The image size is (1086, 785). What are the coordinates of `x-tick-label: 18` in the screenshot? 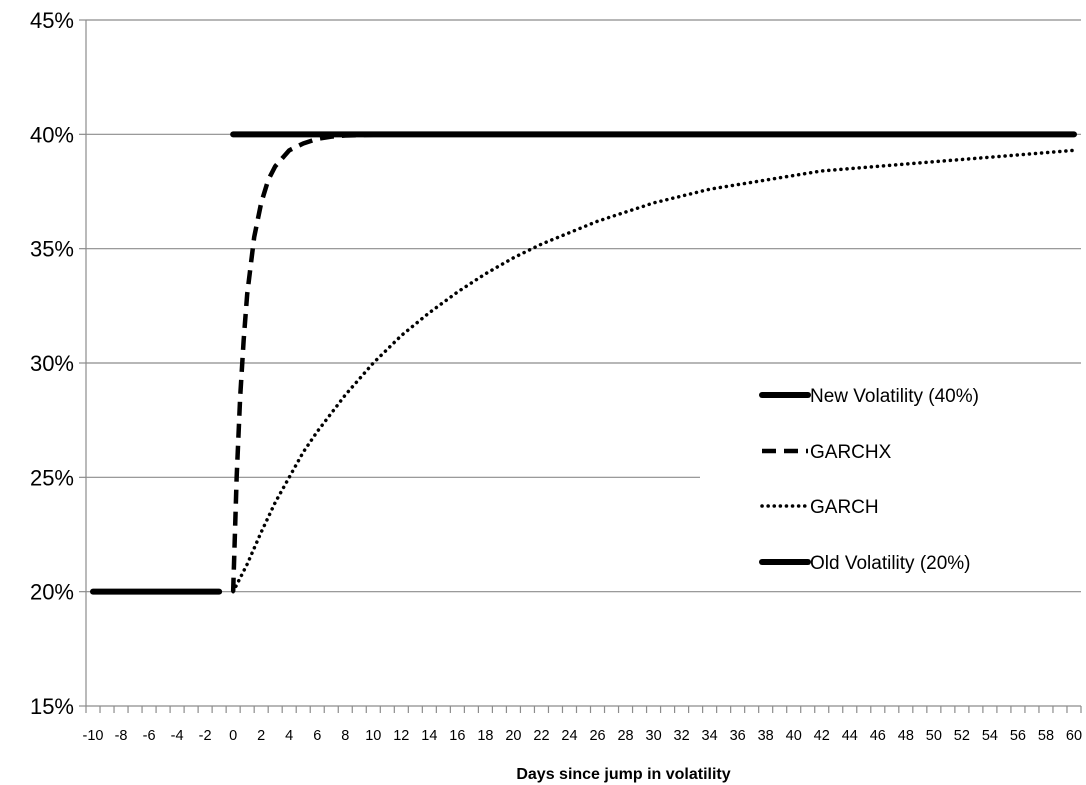 It's located at (485, 736).